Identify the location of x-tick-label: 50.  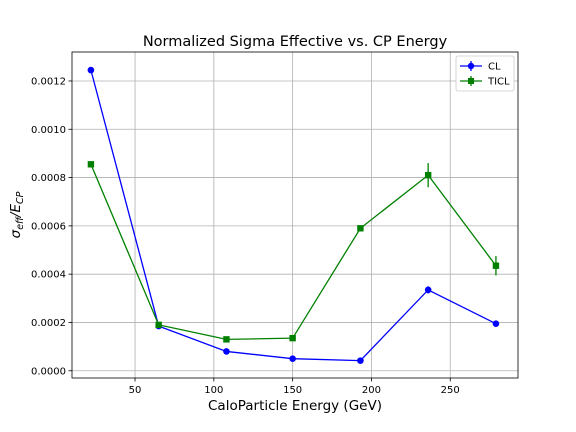
(135, 390).